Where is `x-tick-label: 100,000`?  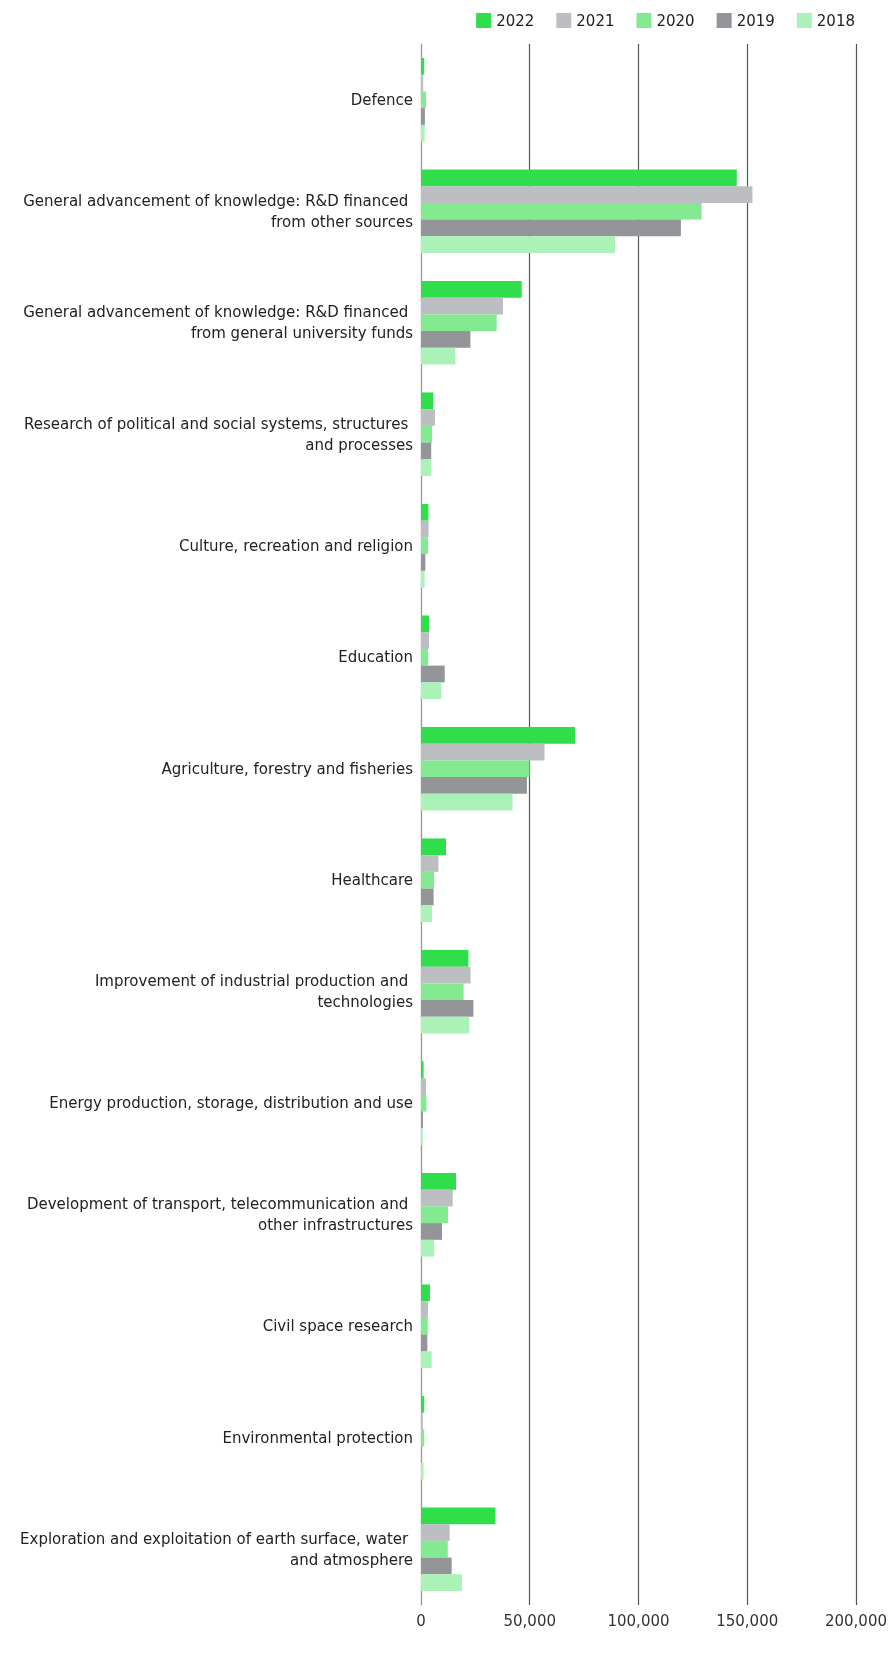 x-tick-label: 100,000 is located at coordinates (638, 1620).